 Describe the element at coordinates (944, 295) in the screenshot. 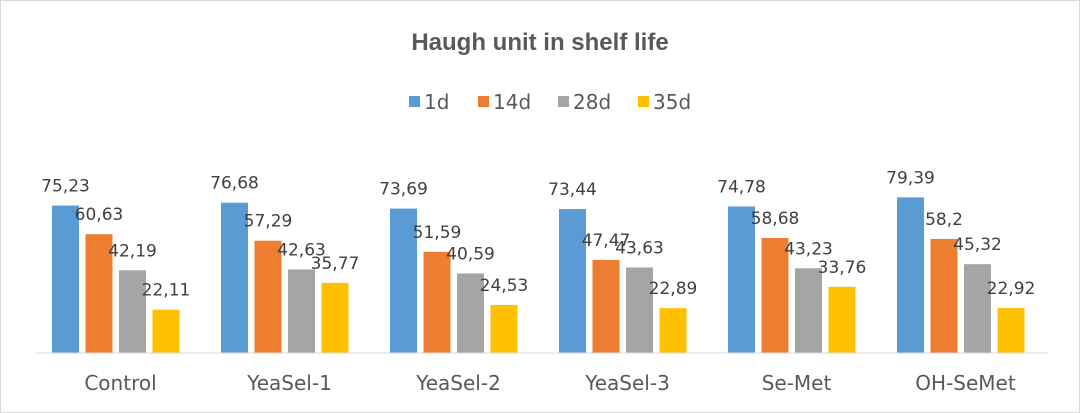

I see `bar-OH-SeMet-14d` at that location.